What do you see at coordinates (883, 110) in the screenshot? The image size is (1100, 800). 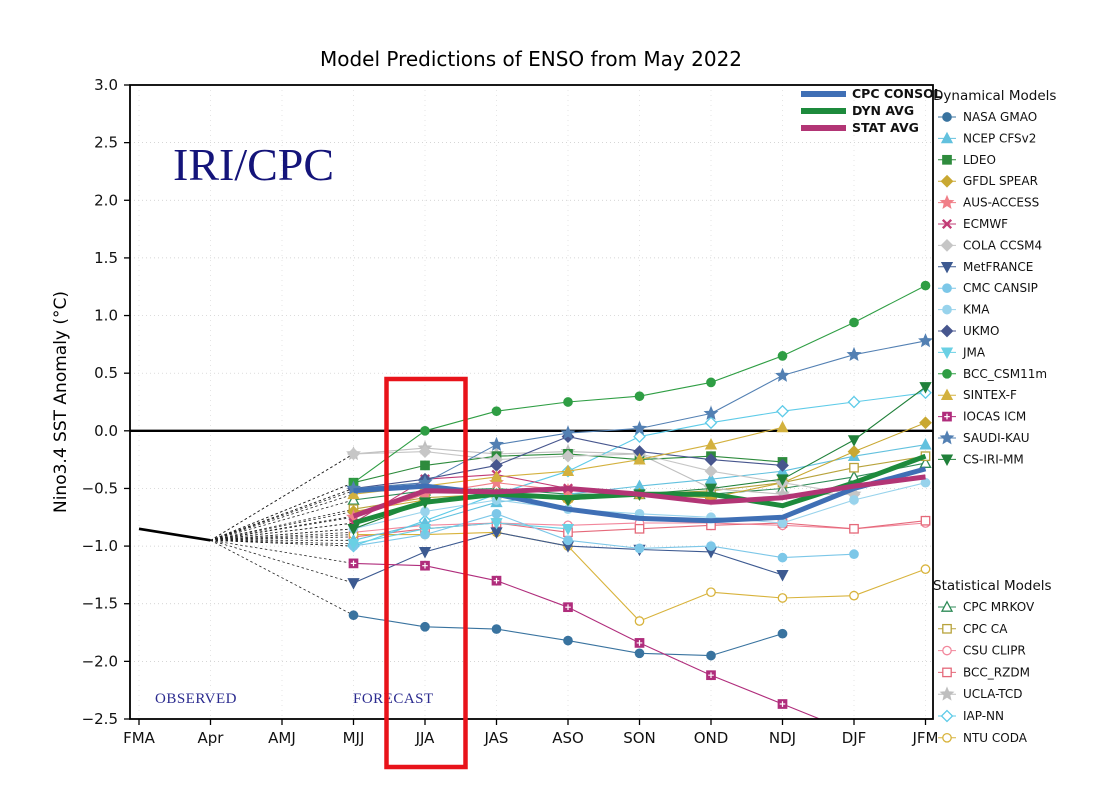 I see `top-legend-label: DYN AVG` at bounding box center [883, 110].